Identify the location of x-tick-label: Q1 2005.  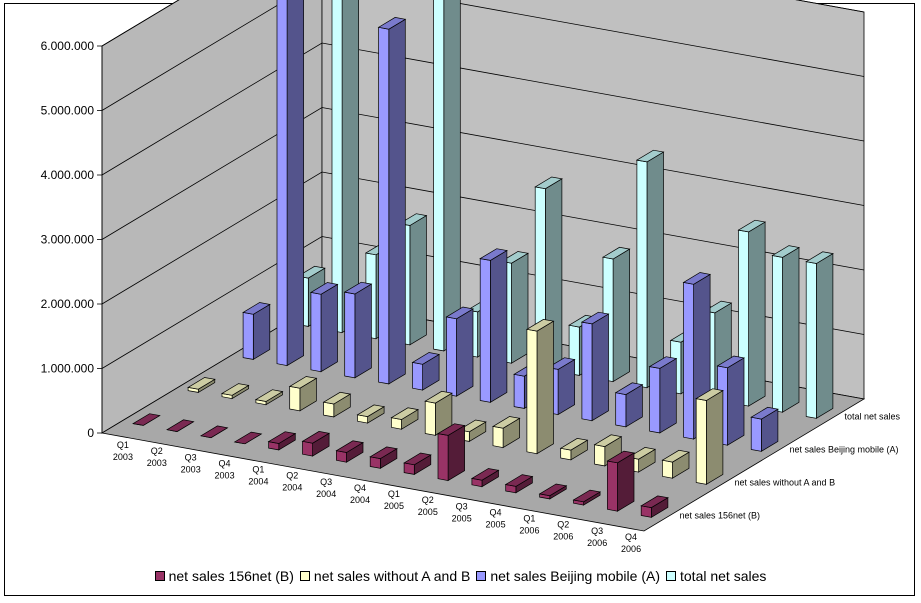
(394, 500).